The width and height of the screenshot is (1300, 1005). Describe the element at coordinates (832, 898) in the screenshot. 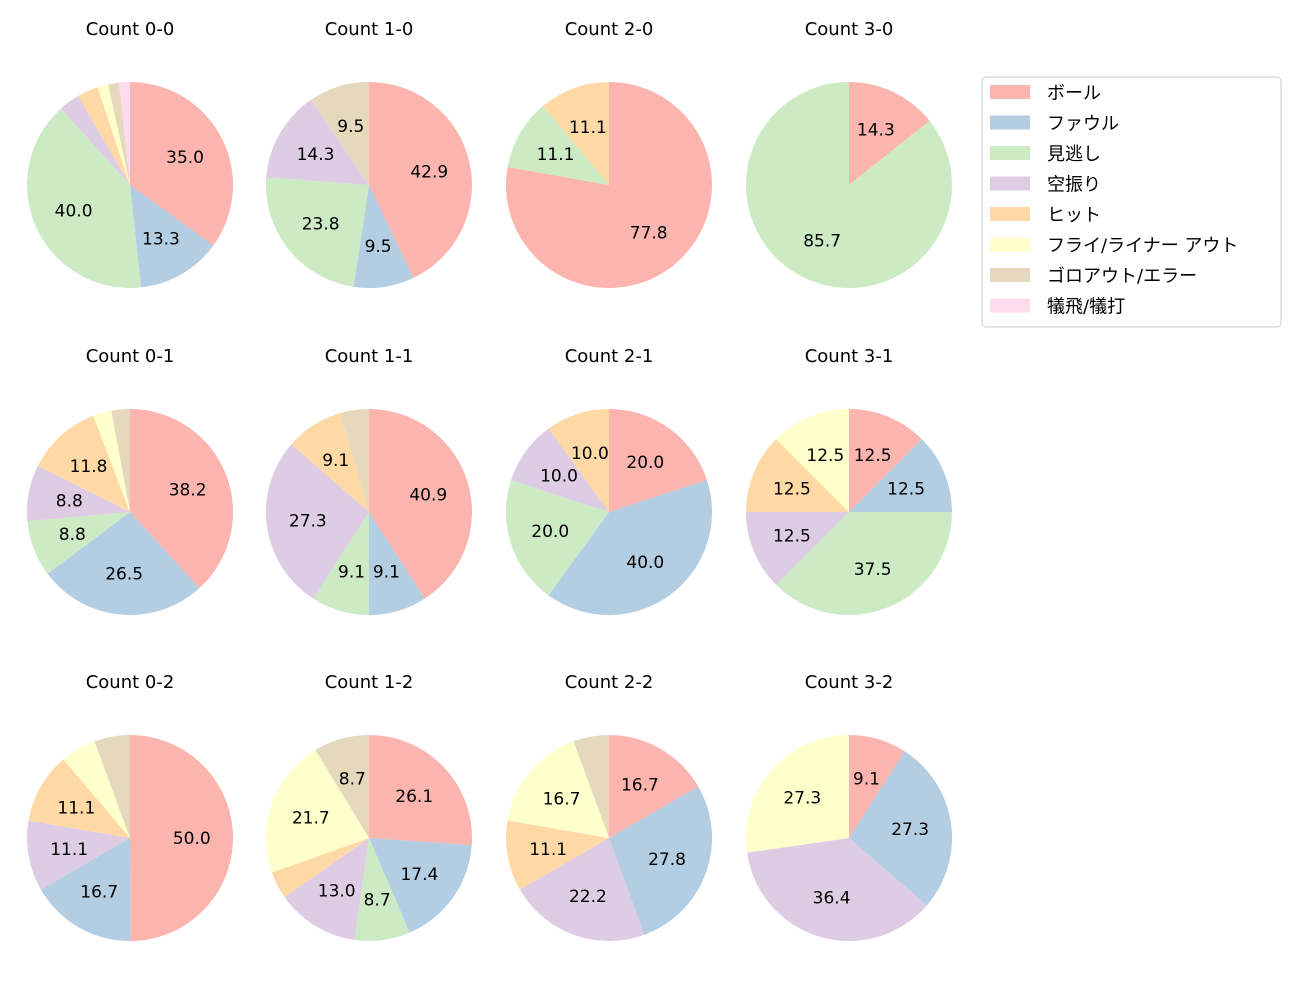

I see `slice-label: 36.4` at that location.